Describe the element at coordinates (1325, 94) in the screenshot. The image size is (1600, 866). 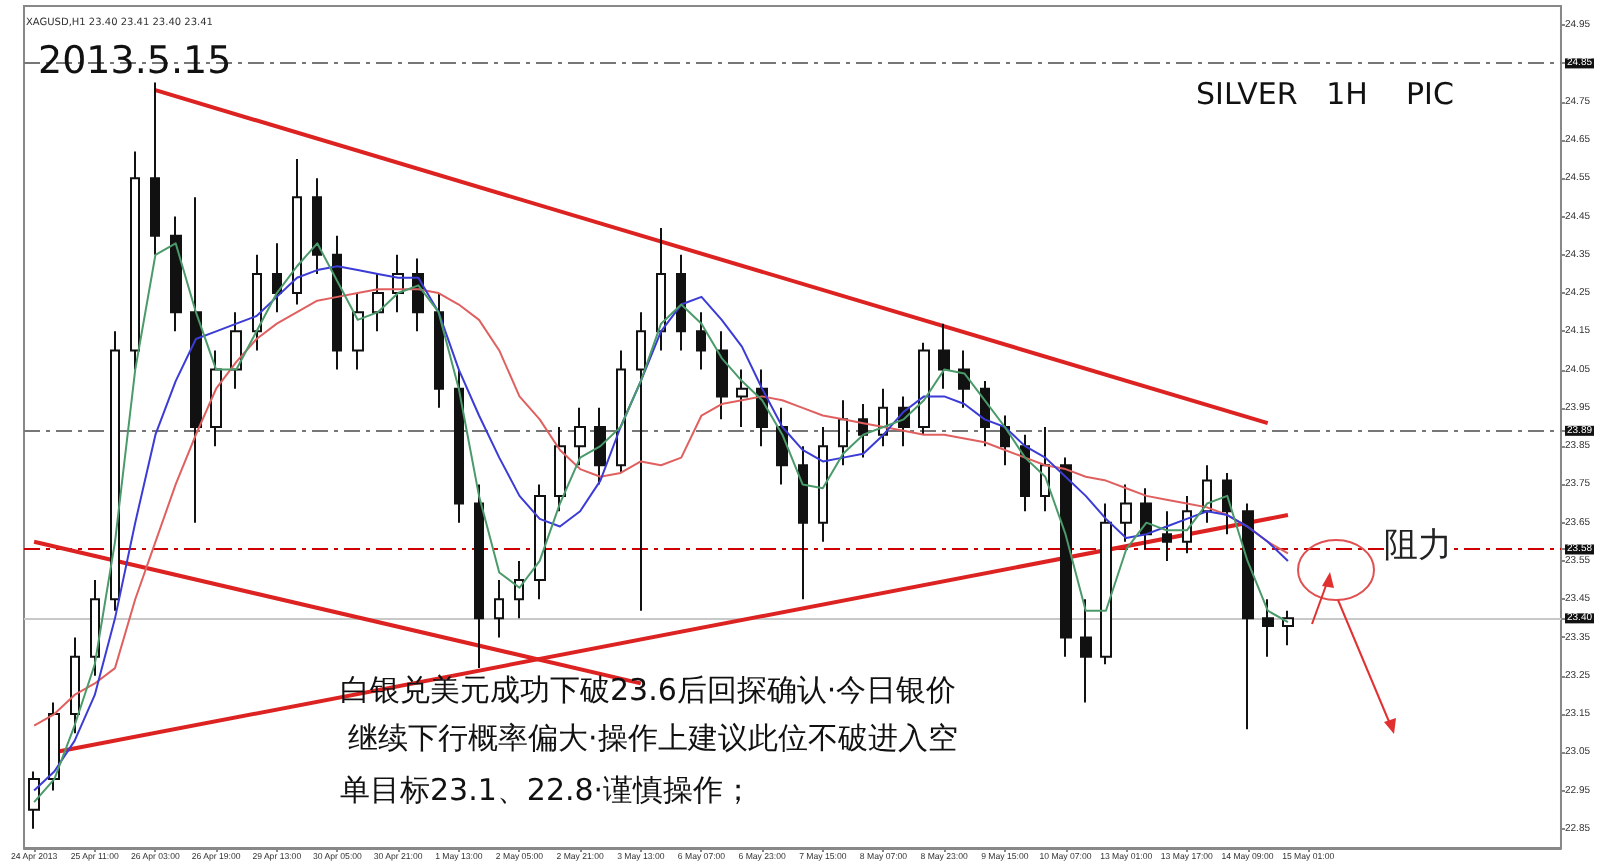
I see `annotation: SILVER 1H PIC` at that location.